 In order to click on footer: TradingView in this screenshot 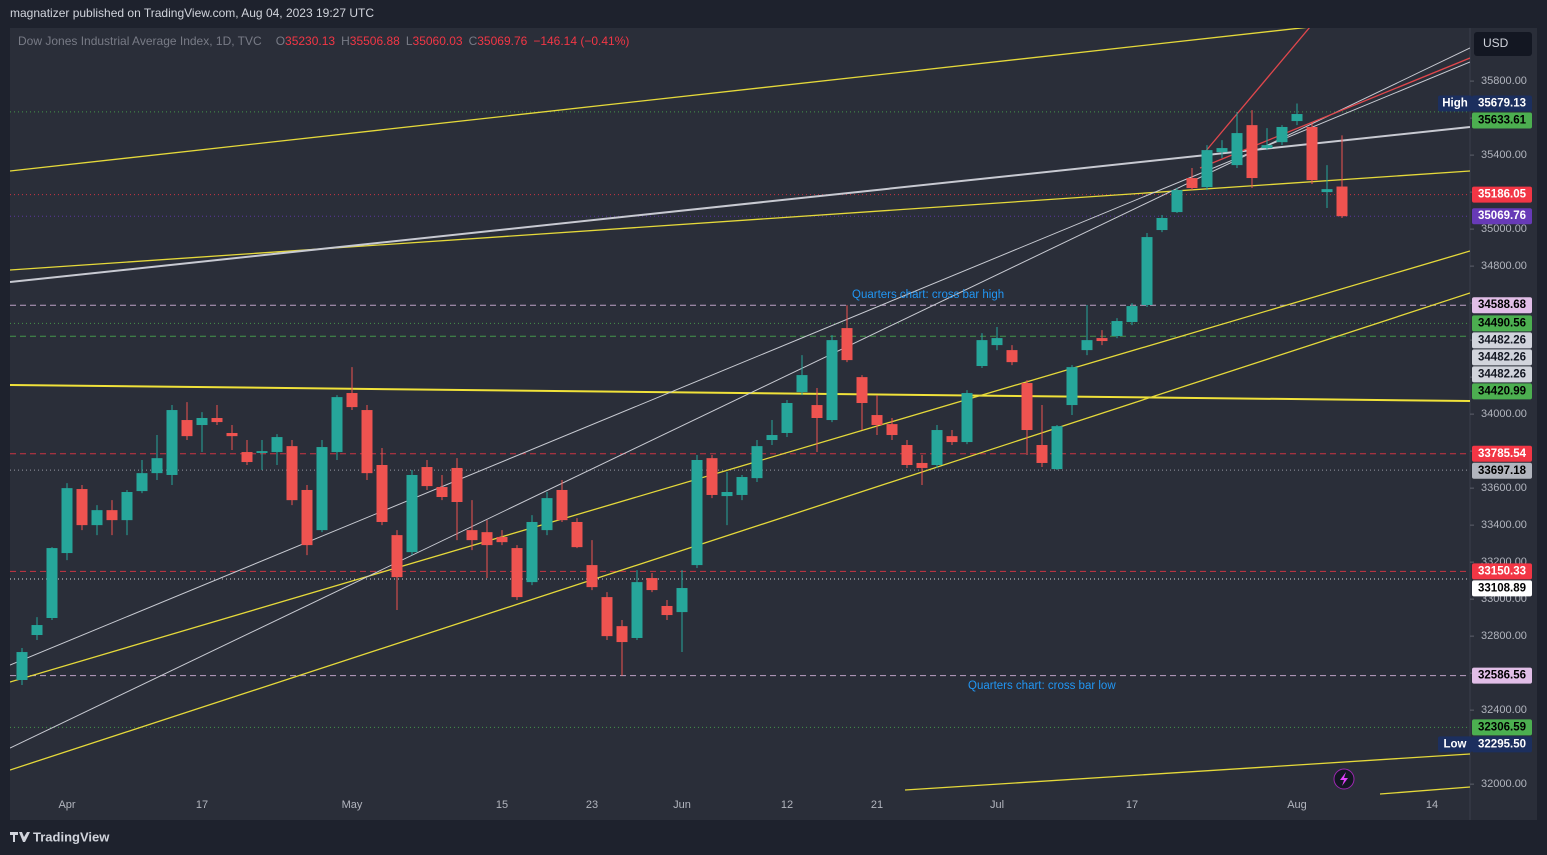, I will do `click(71, 836)`.